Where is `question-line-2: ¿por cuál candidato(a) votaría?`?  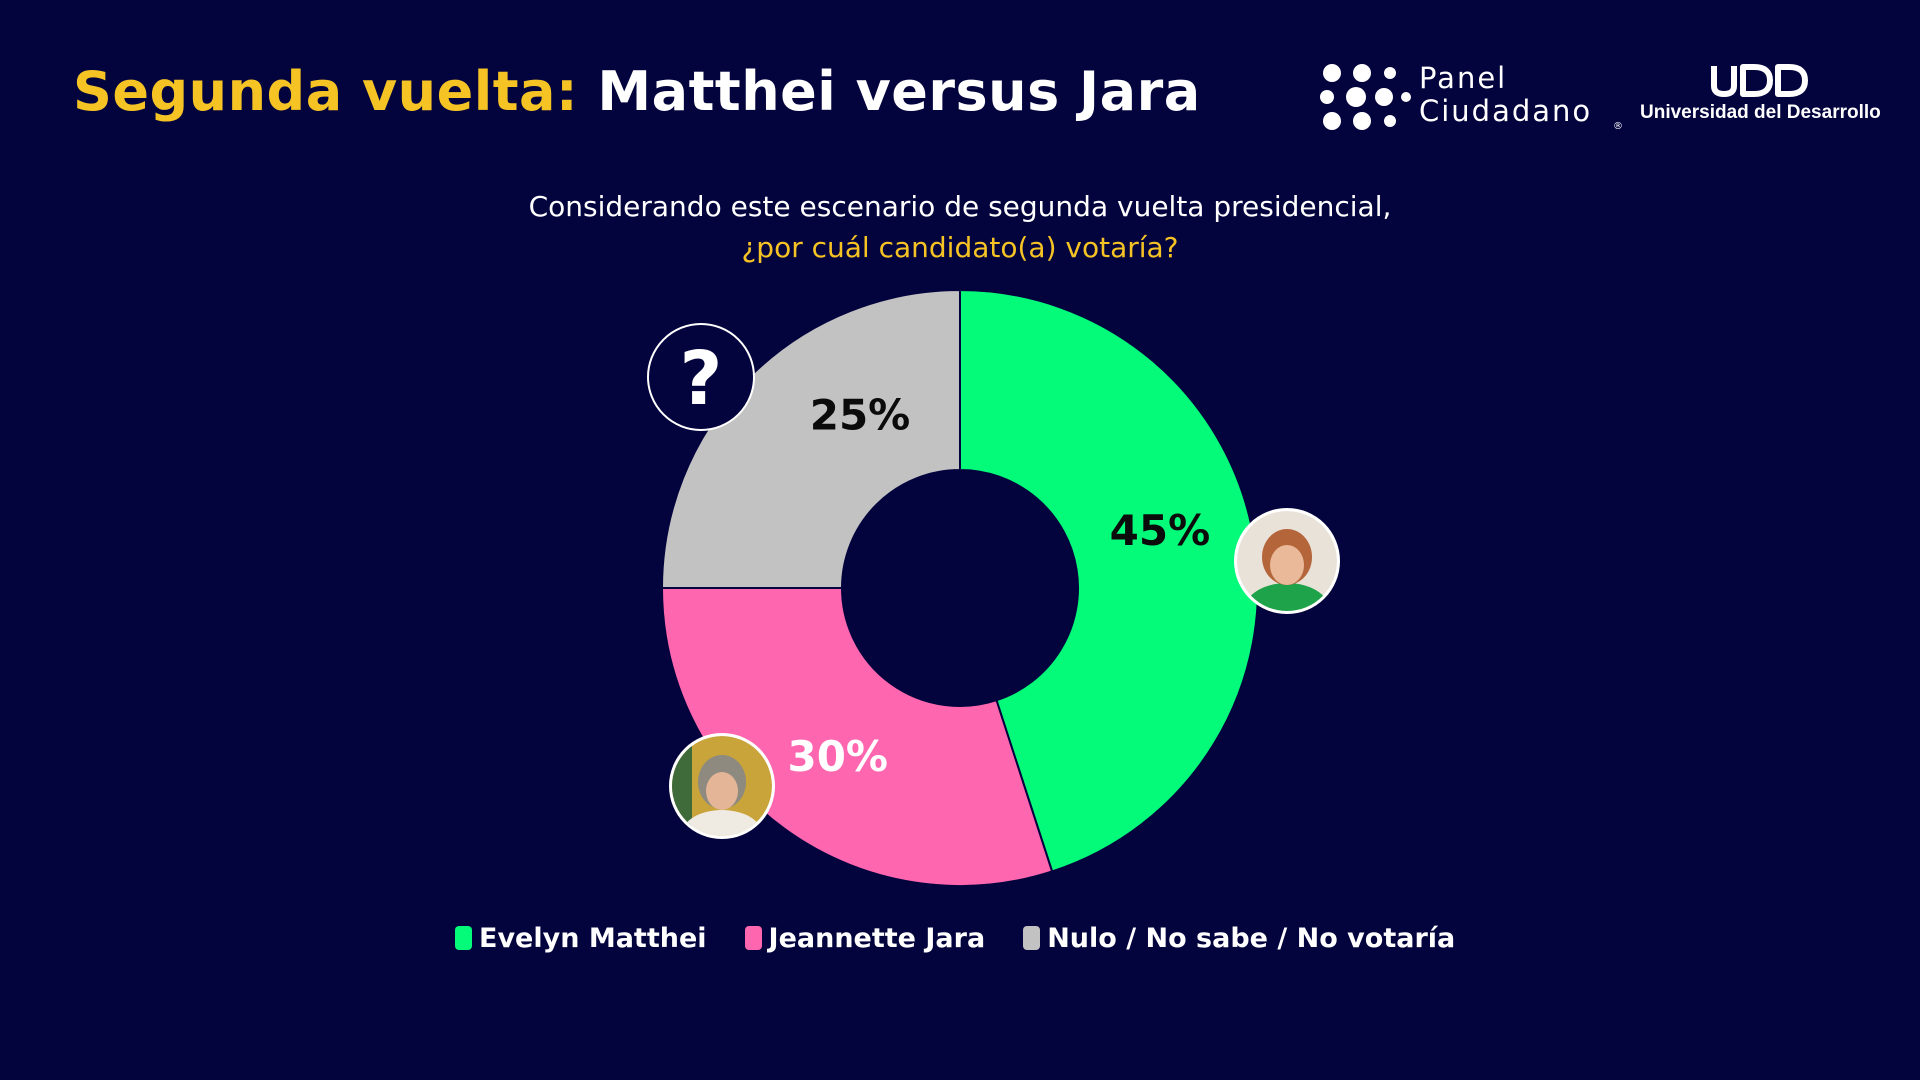
question-line-2: ¿por cuál candidato(a) votaría? is located at coordinates (960, 247).